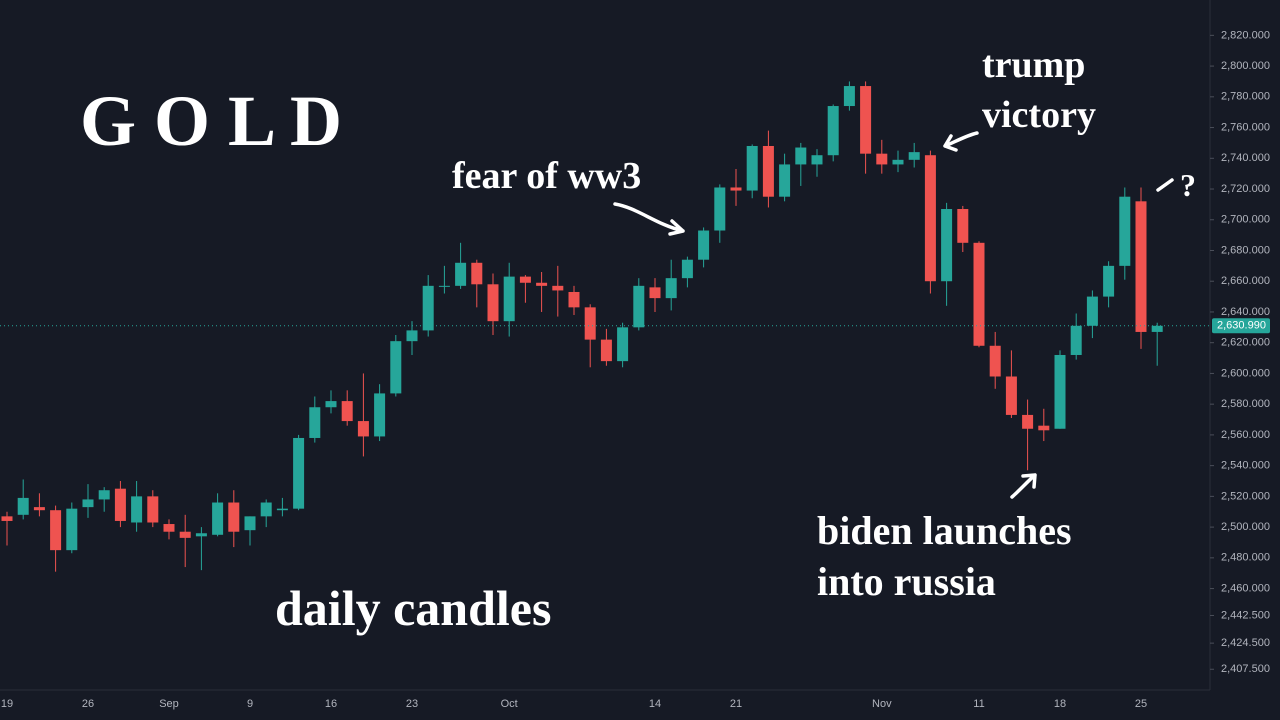 This screenshot has height=720, width=1280. What do you see at coordinates (1141, 704) in the screenshot?
I see `x-tick-label: 25` at bounding box center [1141, 704].